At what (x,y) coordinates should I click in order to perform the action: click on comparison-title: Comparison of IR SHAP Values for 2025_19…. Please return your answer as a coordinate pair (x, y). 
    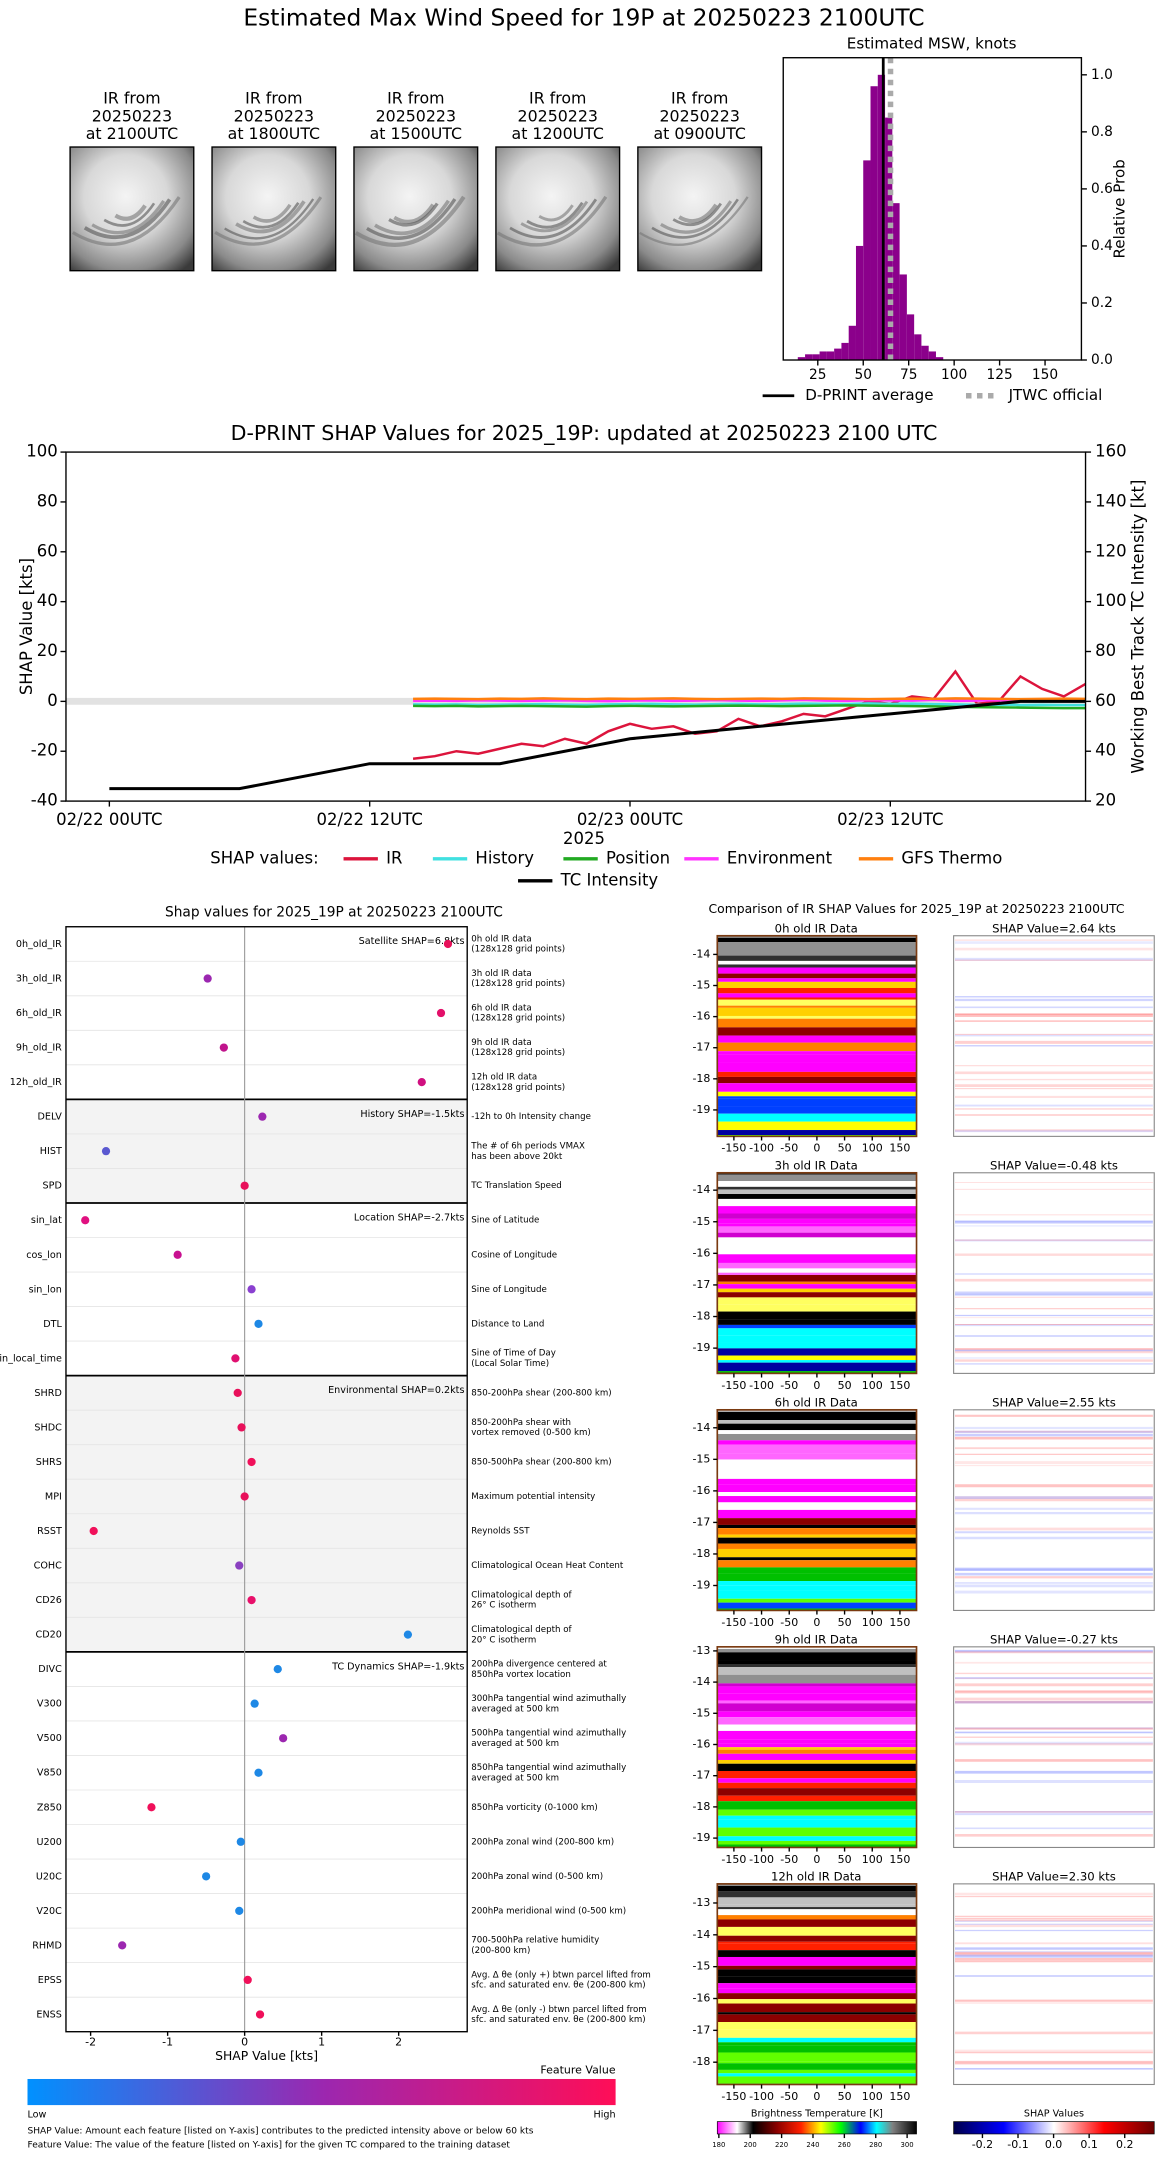
    Looking at the image, I should click on (917, 909).